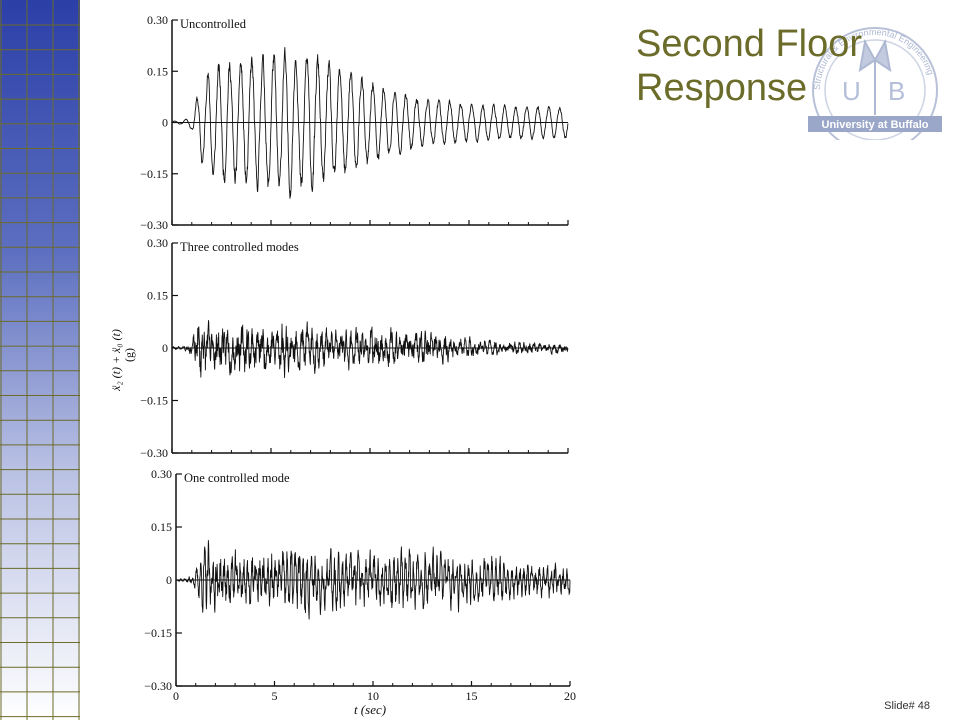 The image size is (960, 720). I want to click on x-tick-label: 0, so click(176, 696).